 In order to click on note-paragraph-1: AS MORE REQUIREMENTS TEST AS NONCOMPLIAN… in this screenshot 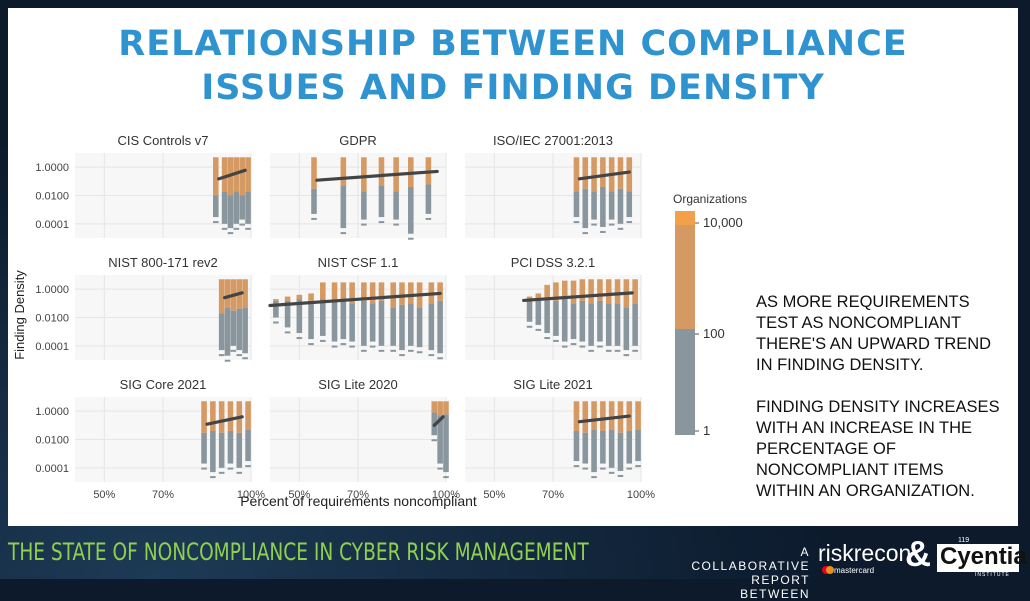, I will do `click(881, 334)`.